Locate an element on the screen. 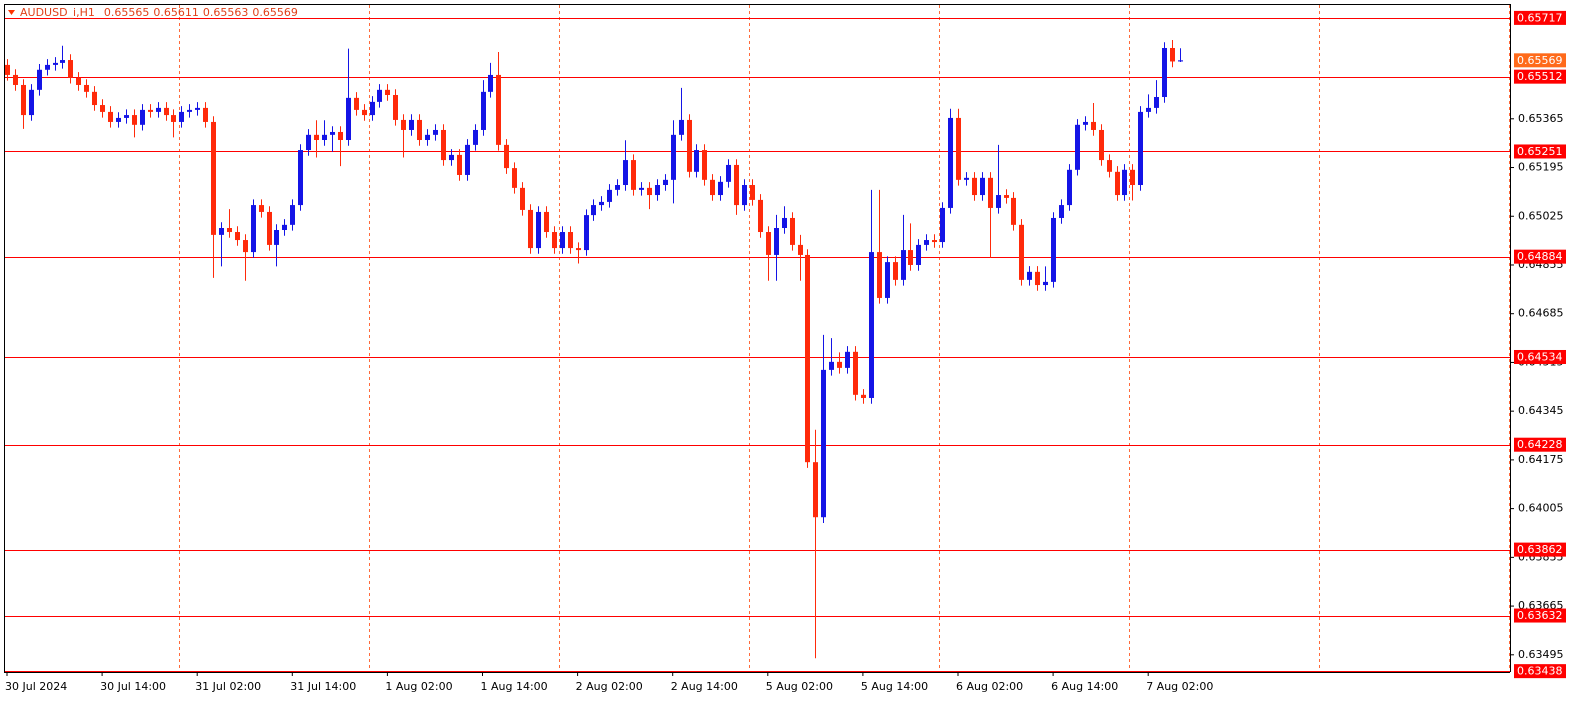  level-label: 0.63438 is located at coordinates (1540, 671).